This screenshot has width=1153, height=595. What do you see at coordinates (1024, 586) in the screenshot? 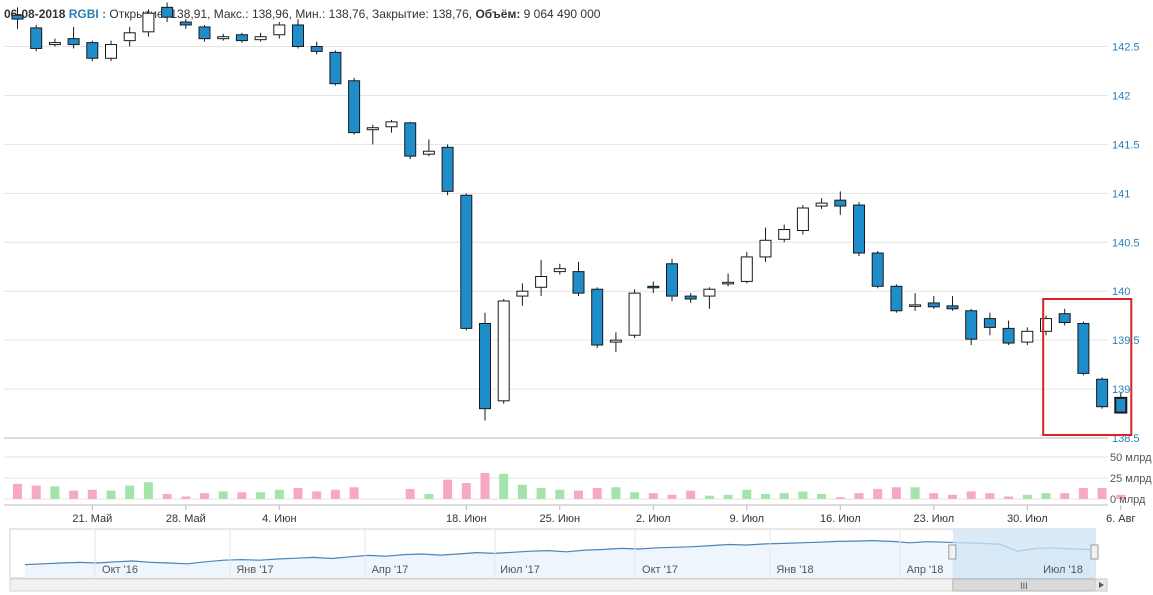
I see `scrollbar-grip: III` at bounding box center [1024, 586].